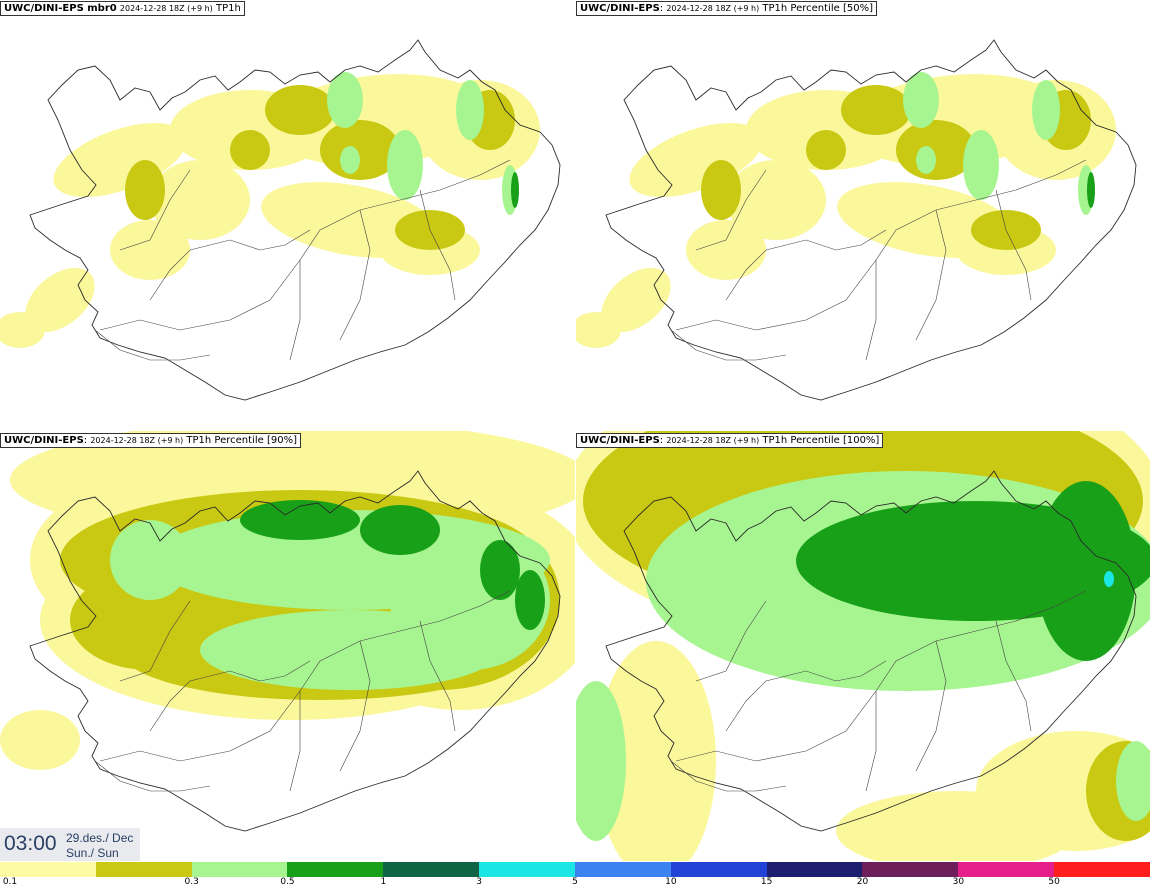  What do you see at coordinates (10, 882) in the screenshot?
I see `colorbar-tick-label: 0.1` at bounding box center [10, 882].